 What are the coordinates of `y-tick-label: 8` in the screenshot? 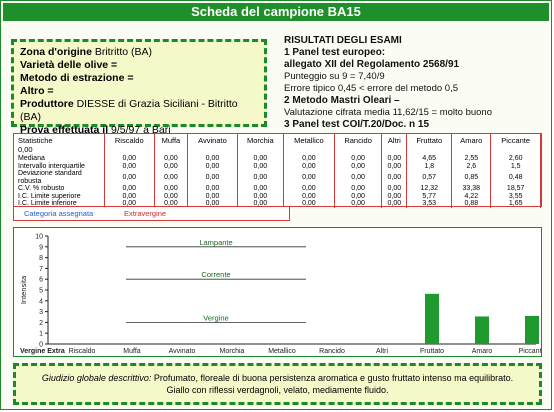 It's located at (41, 258).